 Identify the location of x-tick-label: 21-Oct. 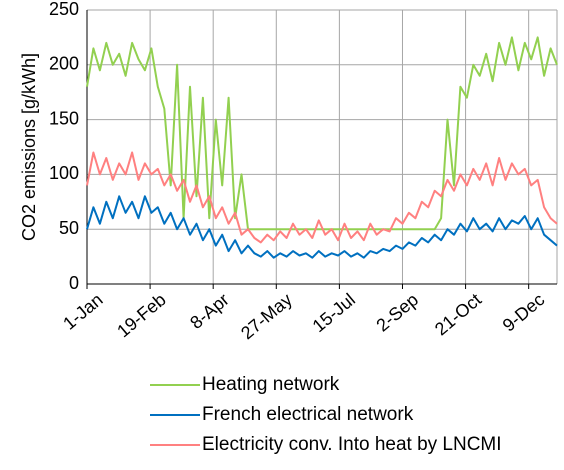
(458, 314).